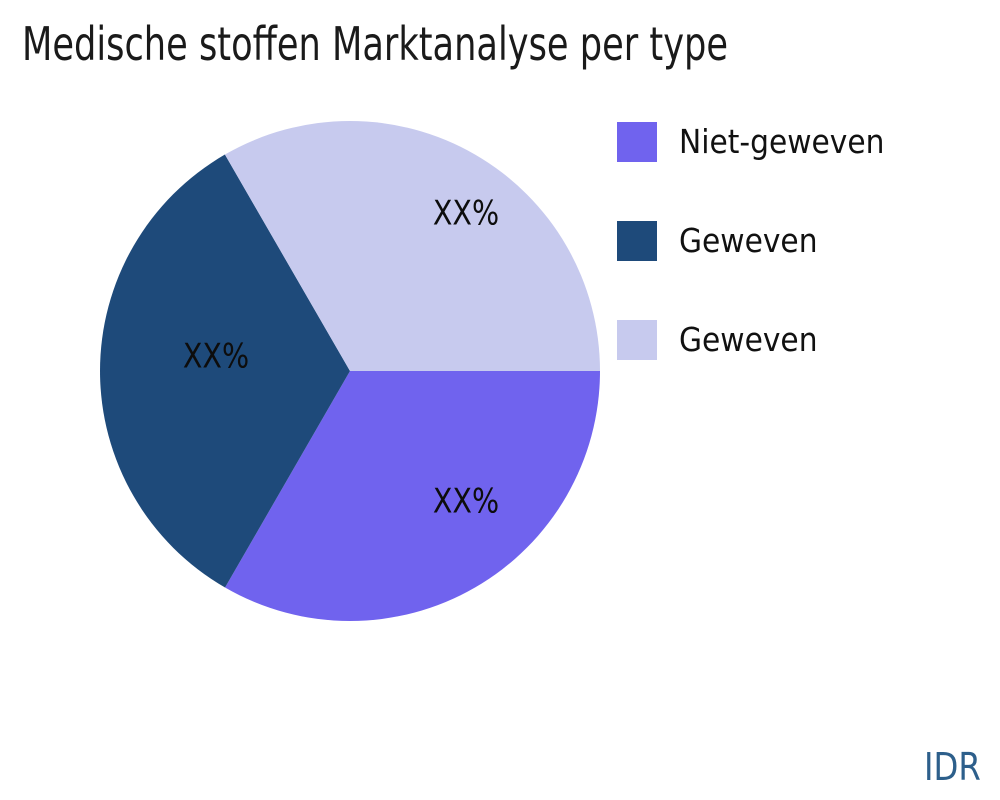 The height and width of the screenshot is (800, 1000). I want to click on watermark-idr: IDR, so click(952, 767).